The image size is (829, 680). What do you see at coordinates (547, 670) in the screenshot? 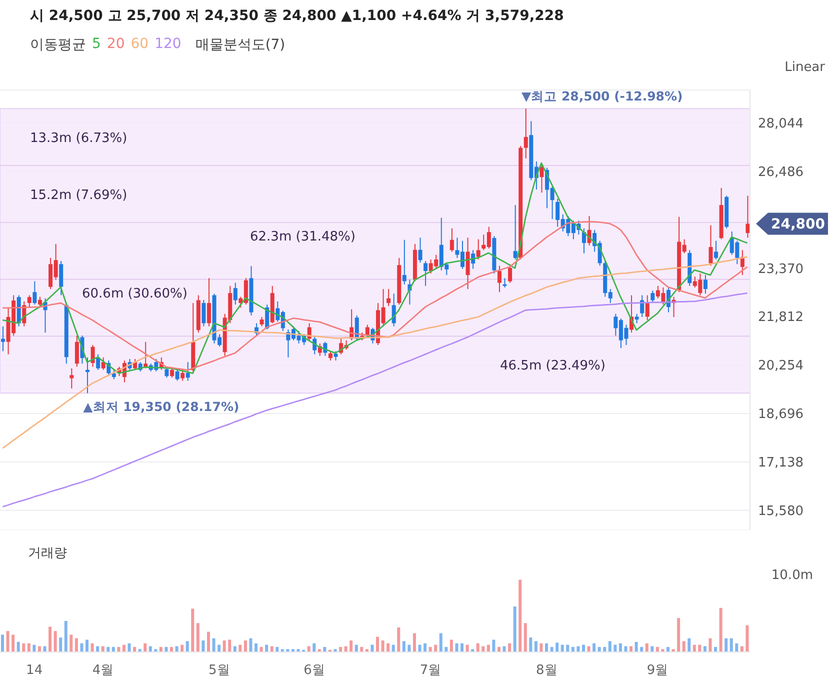
I see `x-tick-label: 8월` at bounding box center [547, 670].